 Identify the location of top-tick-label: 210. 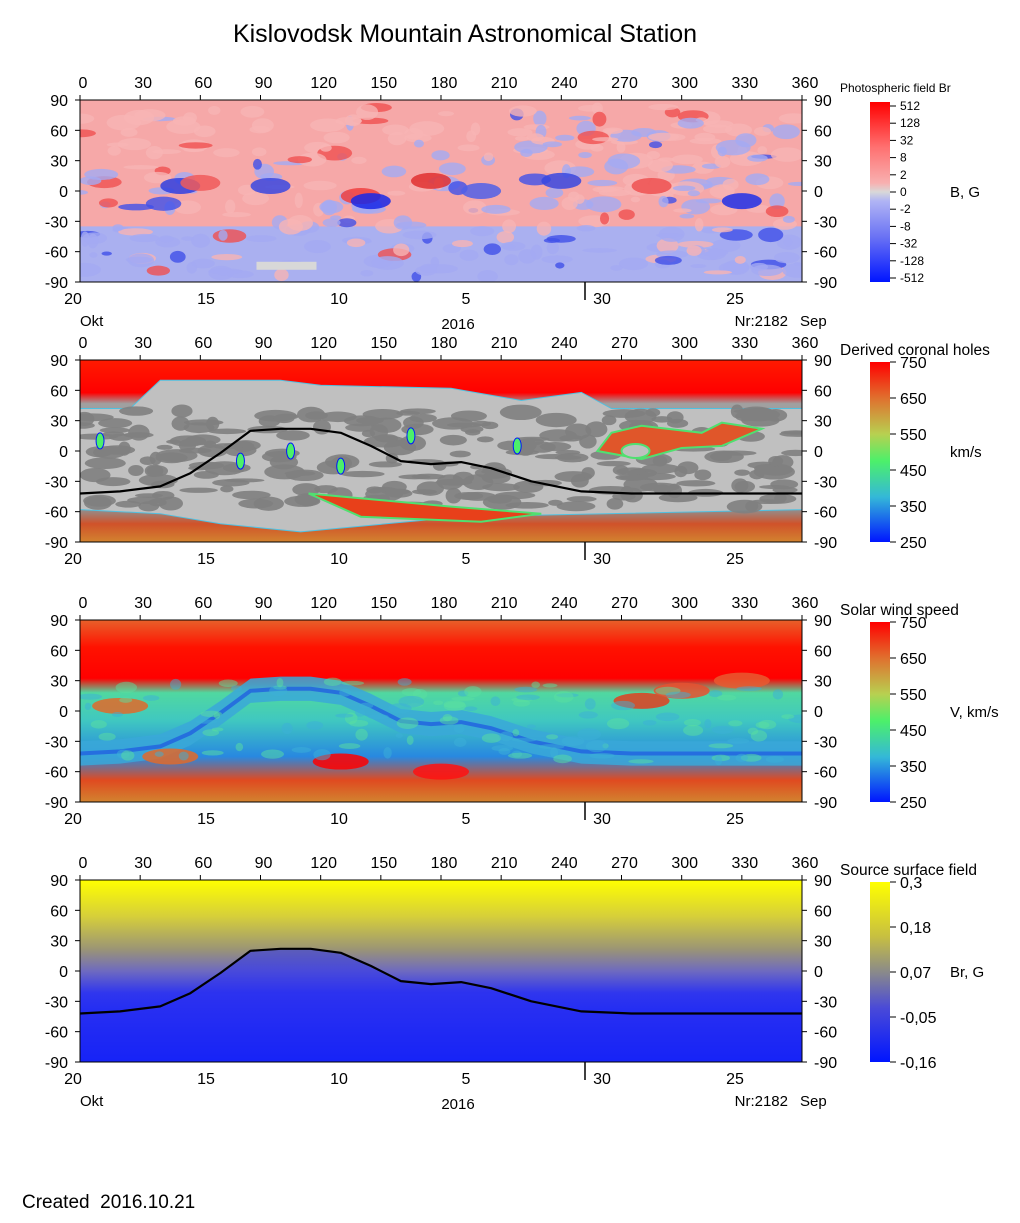
(504, 603).